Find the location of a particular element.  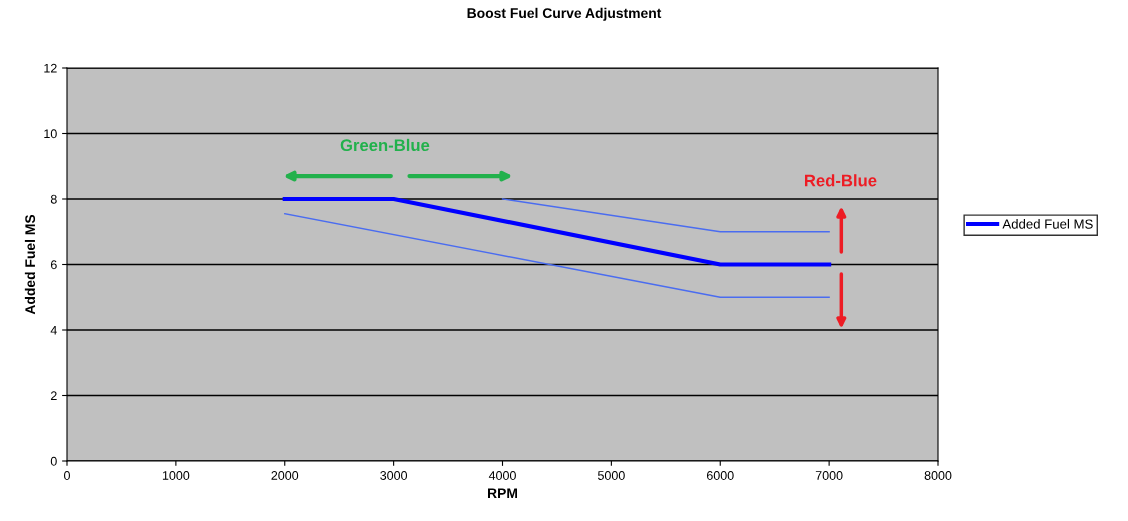

y-tick-label: 10 is located at coordinates (50, 134).